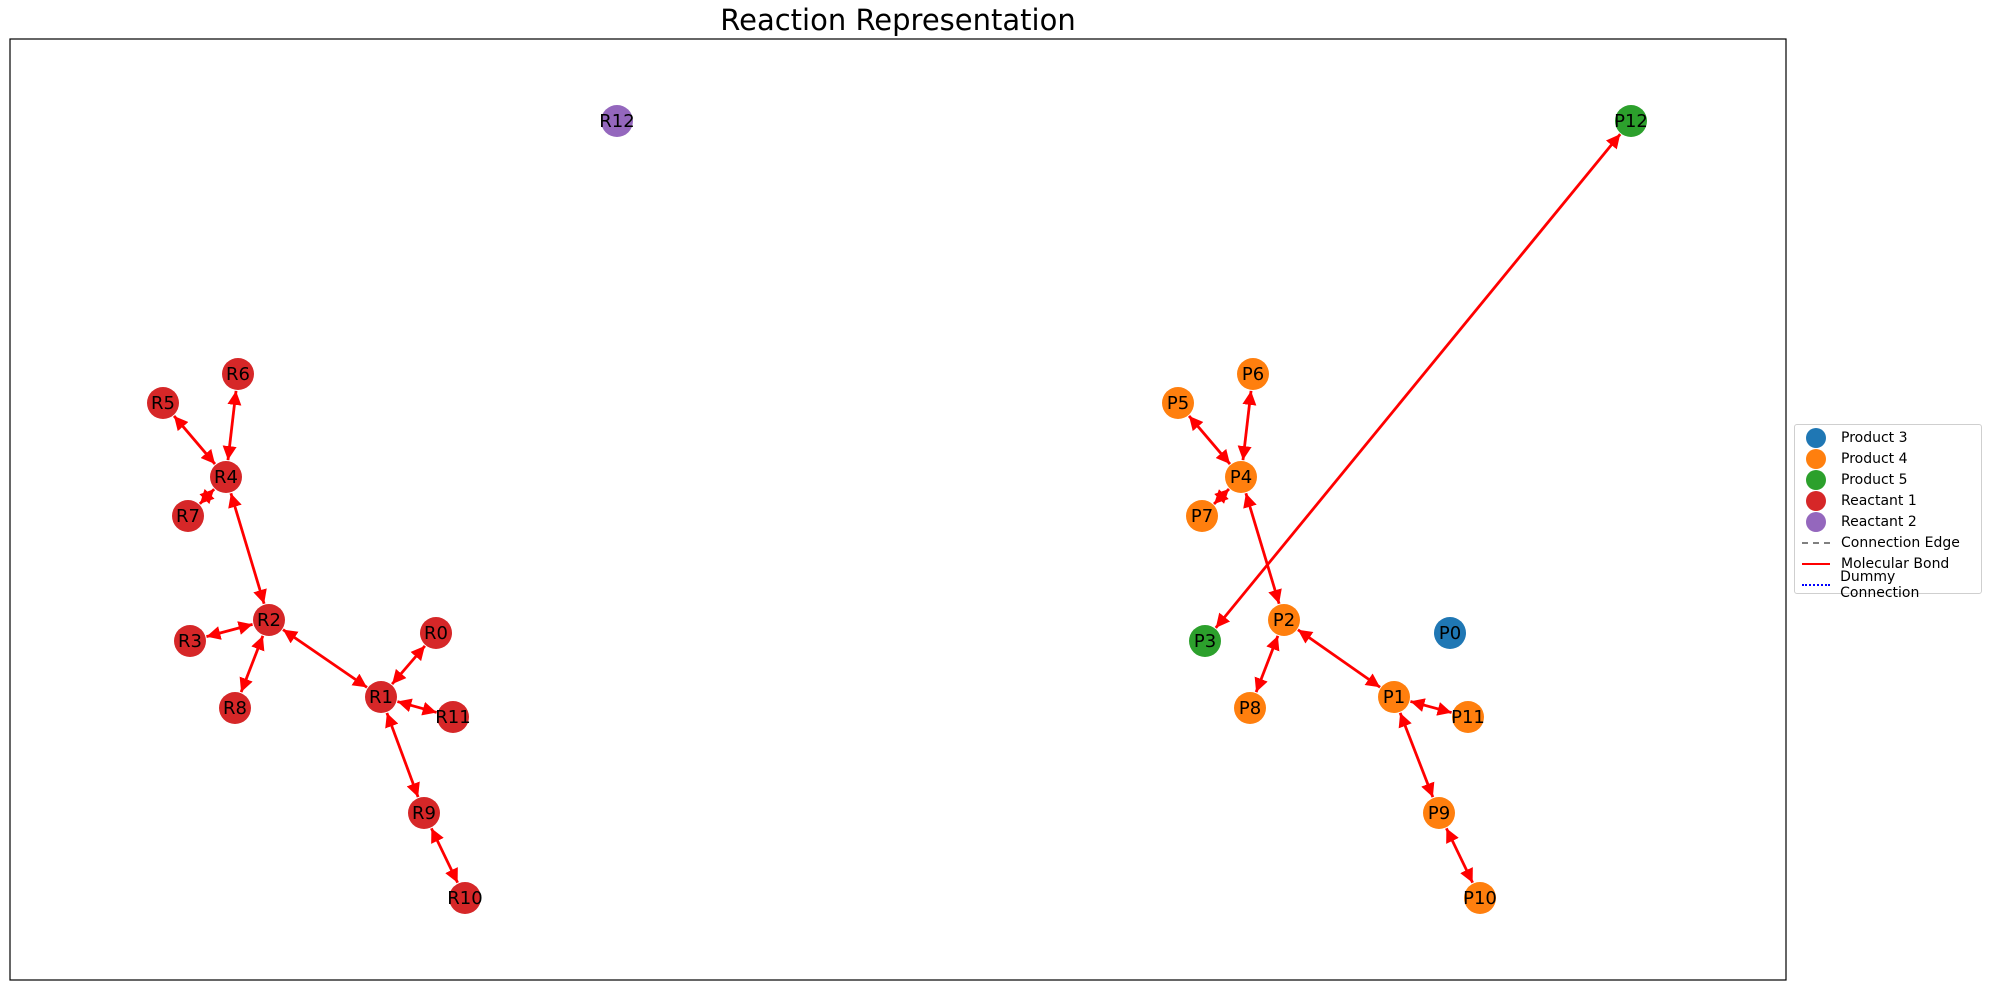 The image size is (1989, 989). I want to click on node-label: P8, so click(1250, 708).